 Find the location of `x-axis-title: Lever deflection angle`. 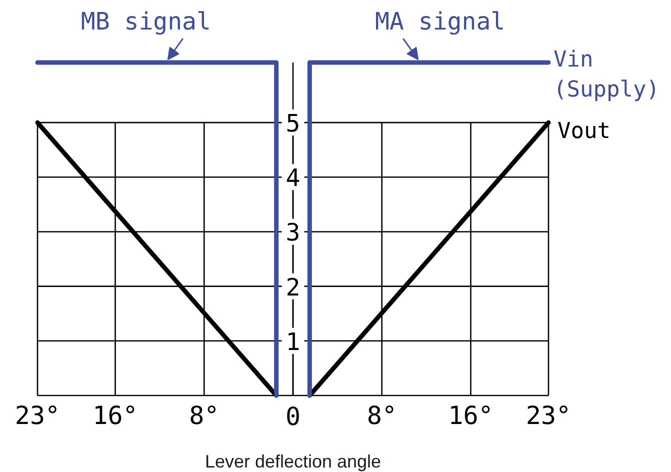

x-axis-title: Lever deflection angle is located at coordinates (293, 462).